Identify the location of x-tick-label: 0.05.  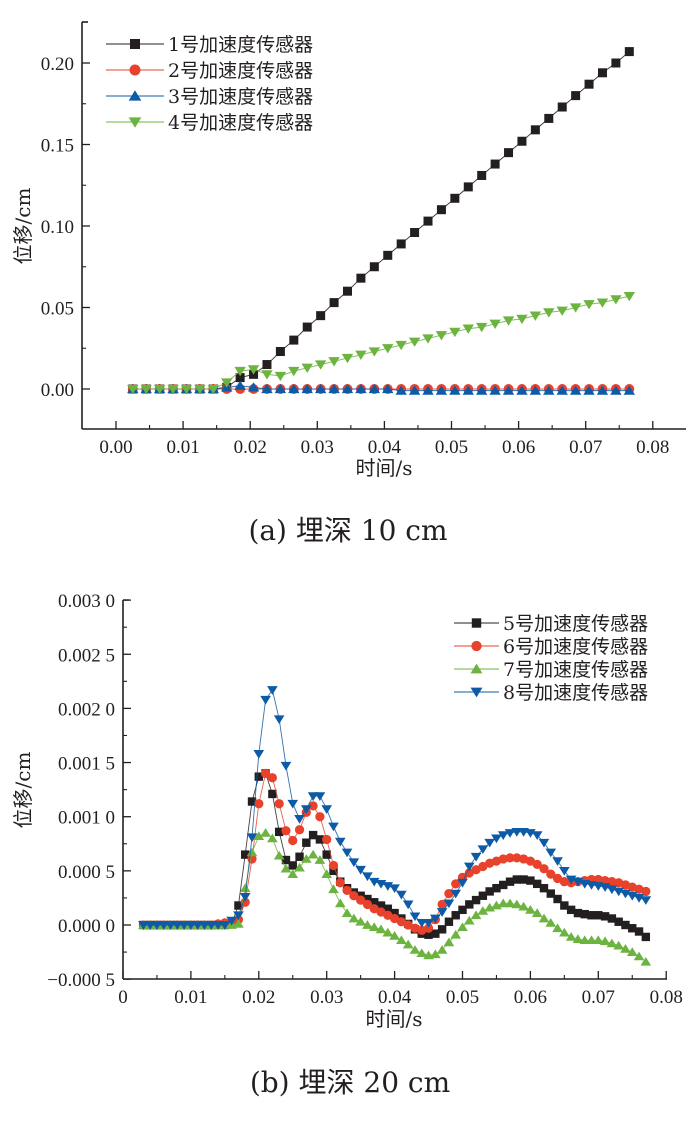
(451, 447).